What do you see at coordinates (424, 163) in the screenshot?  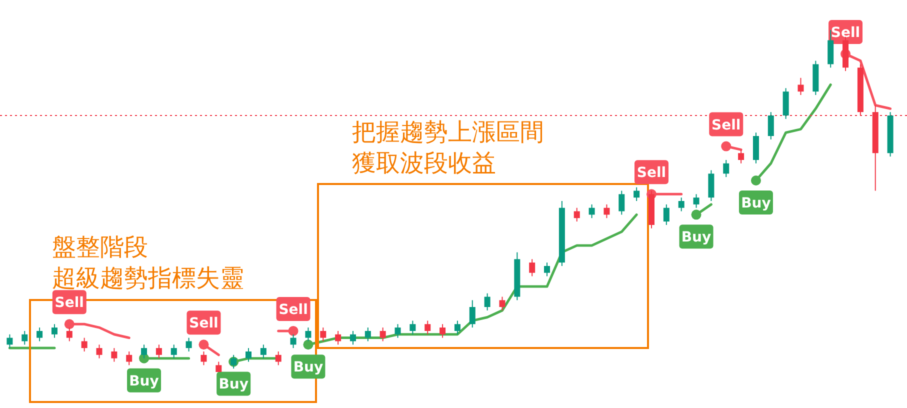 I see `annotation: 獲取波段收益` at bounding box center [424, 163].